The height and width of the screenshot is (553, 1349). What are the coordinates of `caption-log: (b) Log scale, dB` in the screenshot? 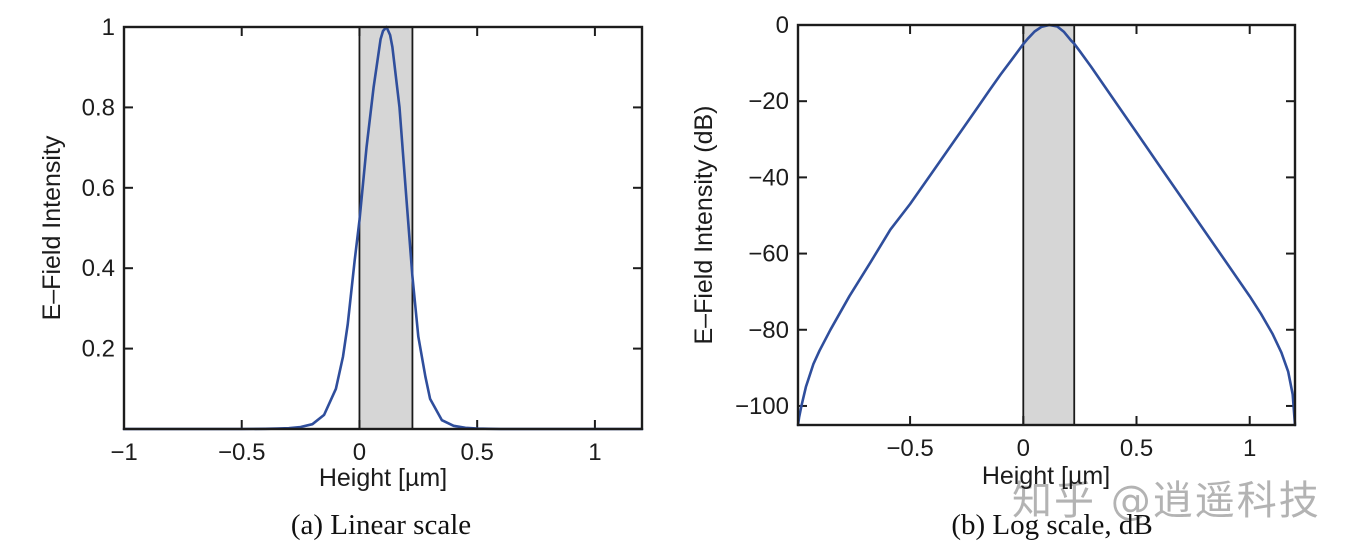 It's located at (1051, 525).